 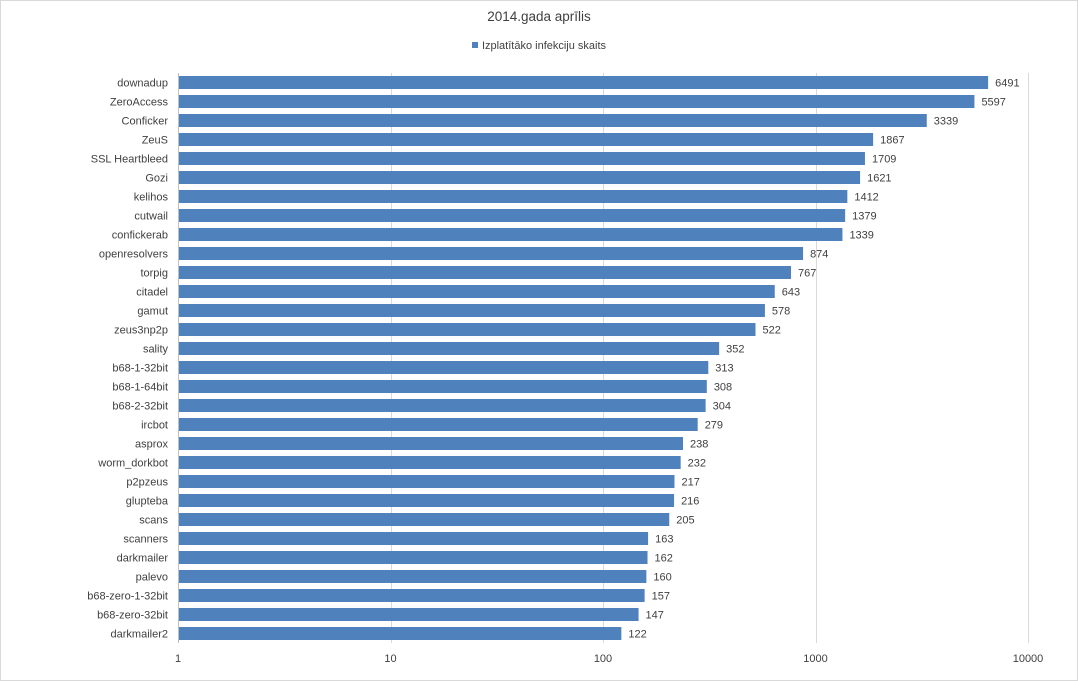 I want to click on data-label: 308, so click(x=723, y=388).